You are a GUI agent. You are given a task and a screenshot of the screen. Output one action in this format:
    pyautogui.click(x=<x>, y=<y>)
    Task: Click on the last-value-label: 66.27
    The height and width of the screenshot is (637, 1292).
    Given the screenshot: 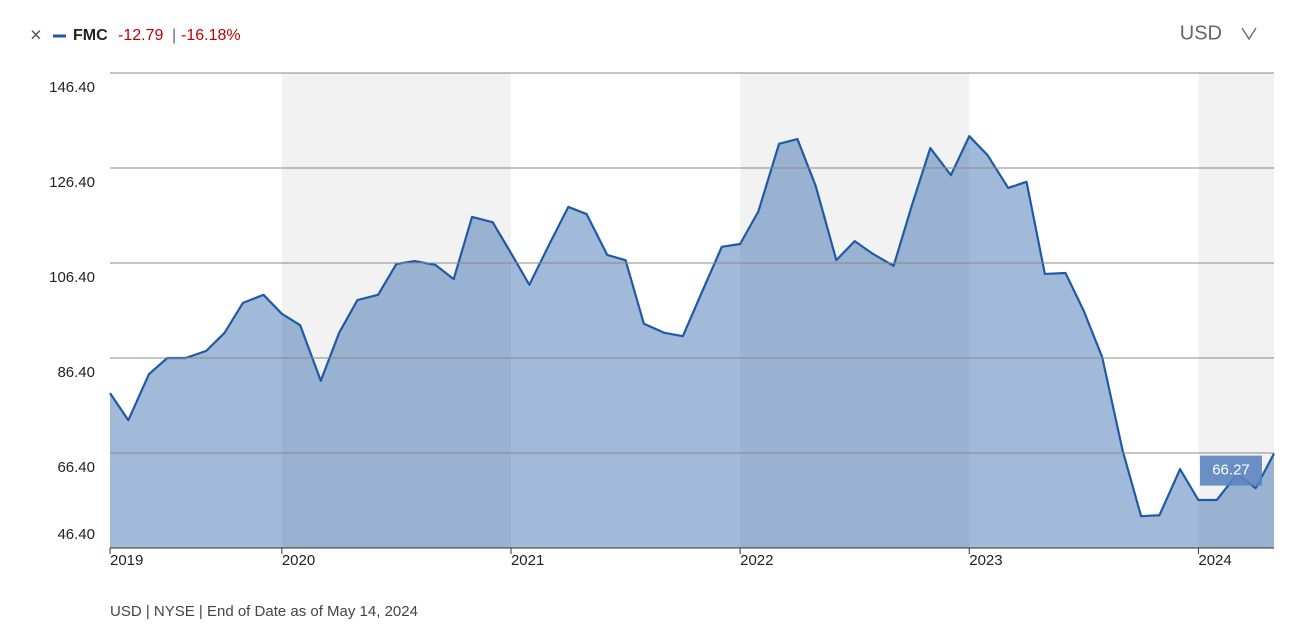 What is the action you would take?
    pyautogui.click(x=1231, y=470)
    